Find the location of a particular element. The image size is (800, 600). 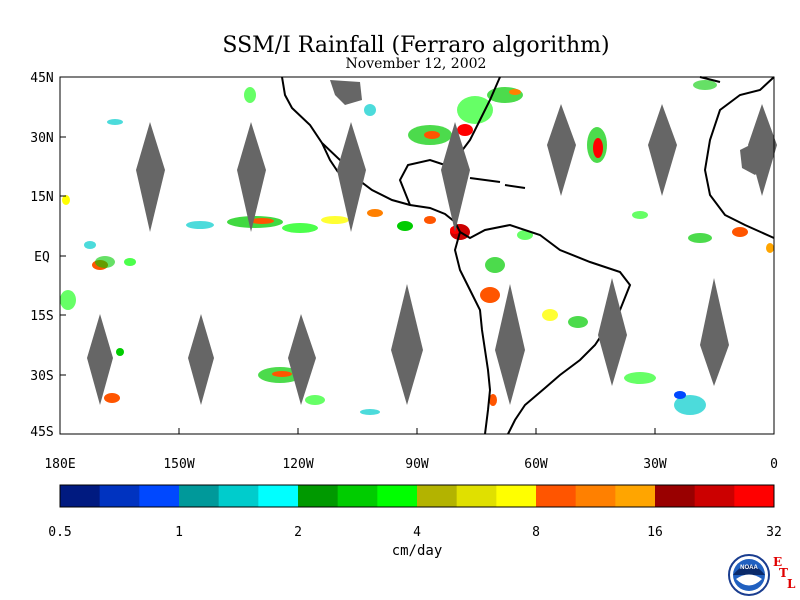

etl-logo: E T L is located at coordinates (784, 573).